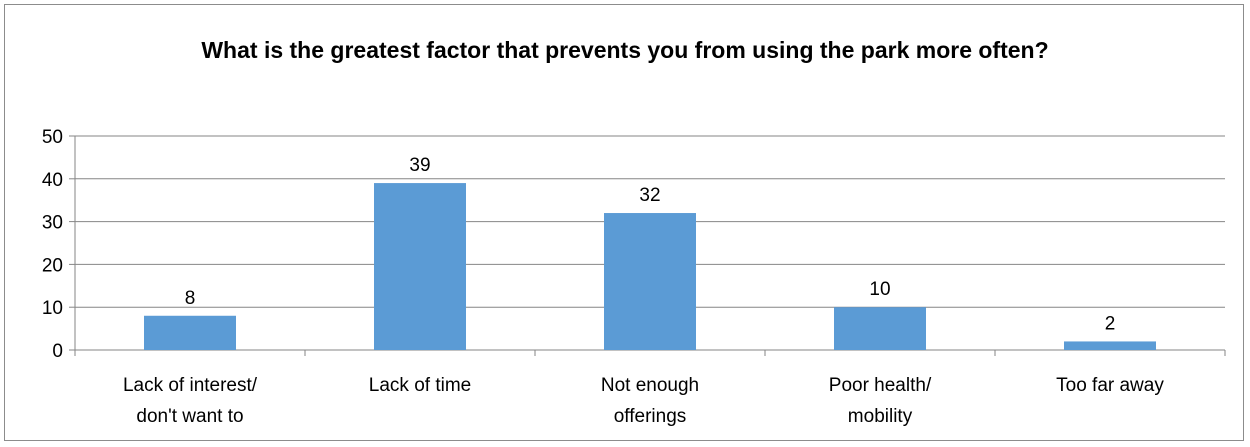 The width and height of the screenshot is (1250, 447). Describe the element at coordinates (52, 308) in the screenshot. I see `y-tick-label: 10` at that location.